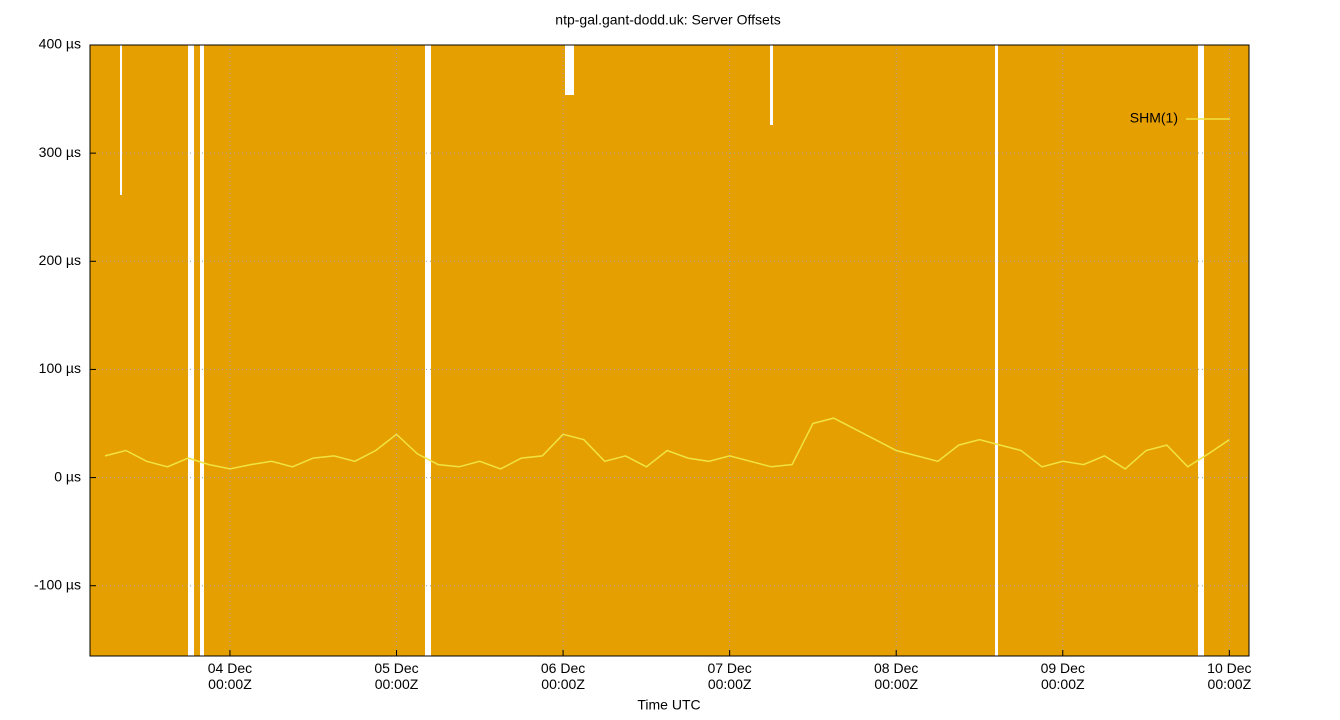 The width and height of the screenshot is (1340, 720). Describe the element at coordinates (667, 20) in the screenshot. I see `chart-title: ntp-gal.gant-dodd.uk: Server Offsets` at that location.